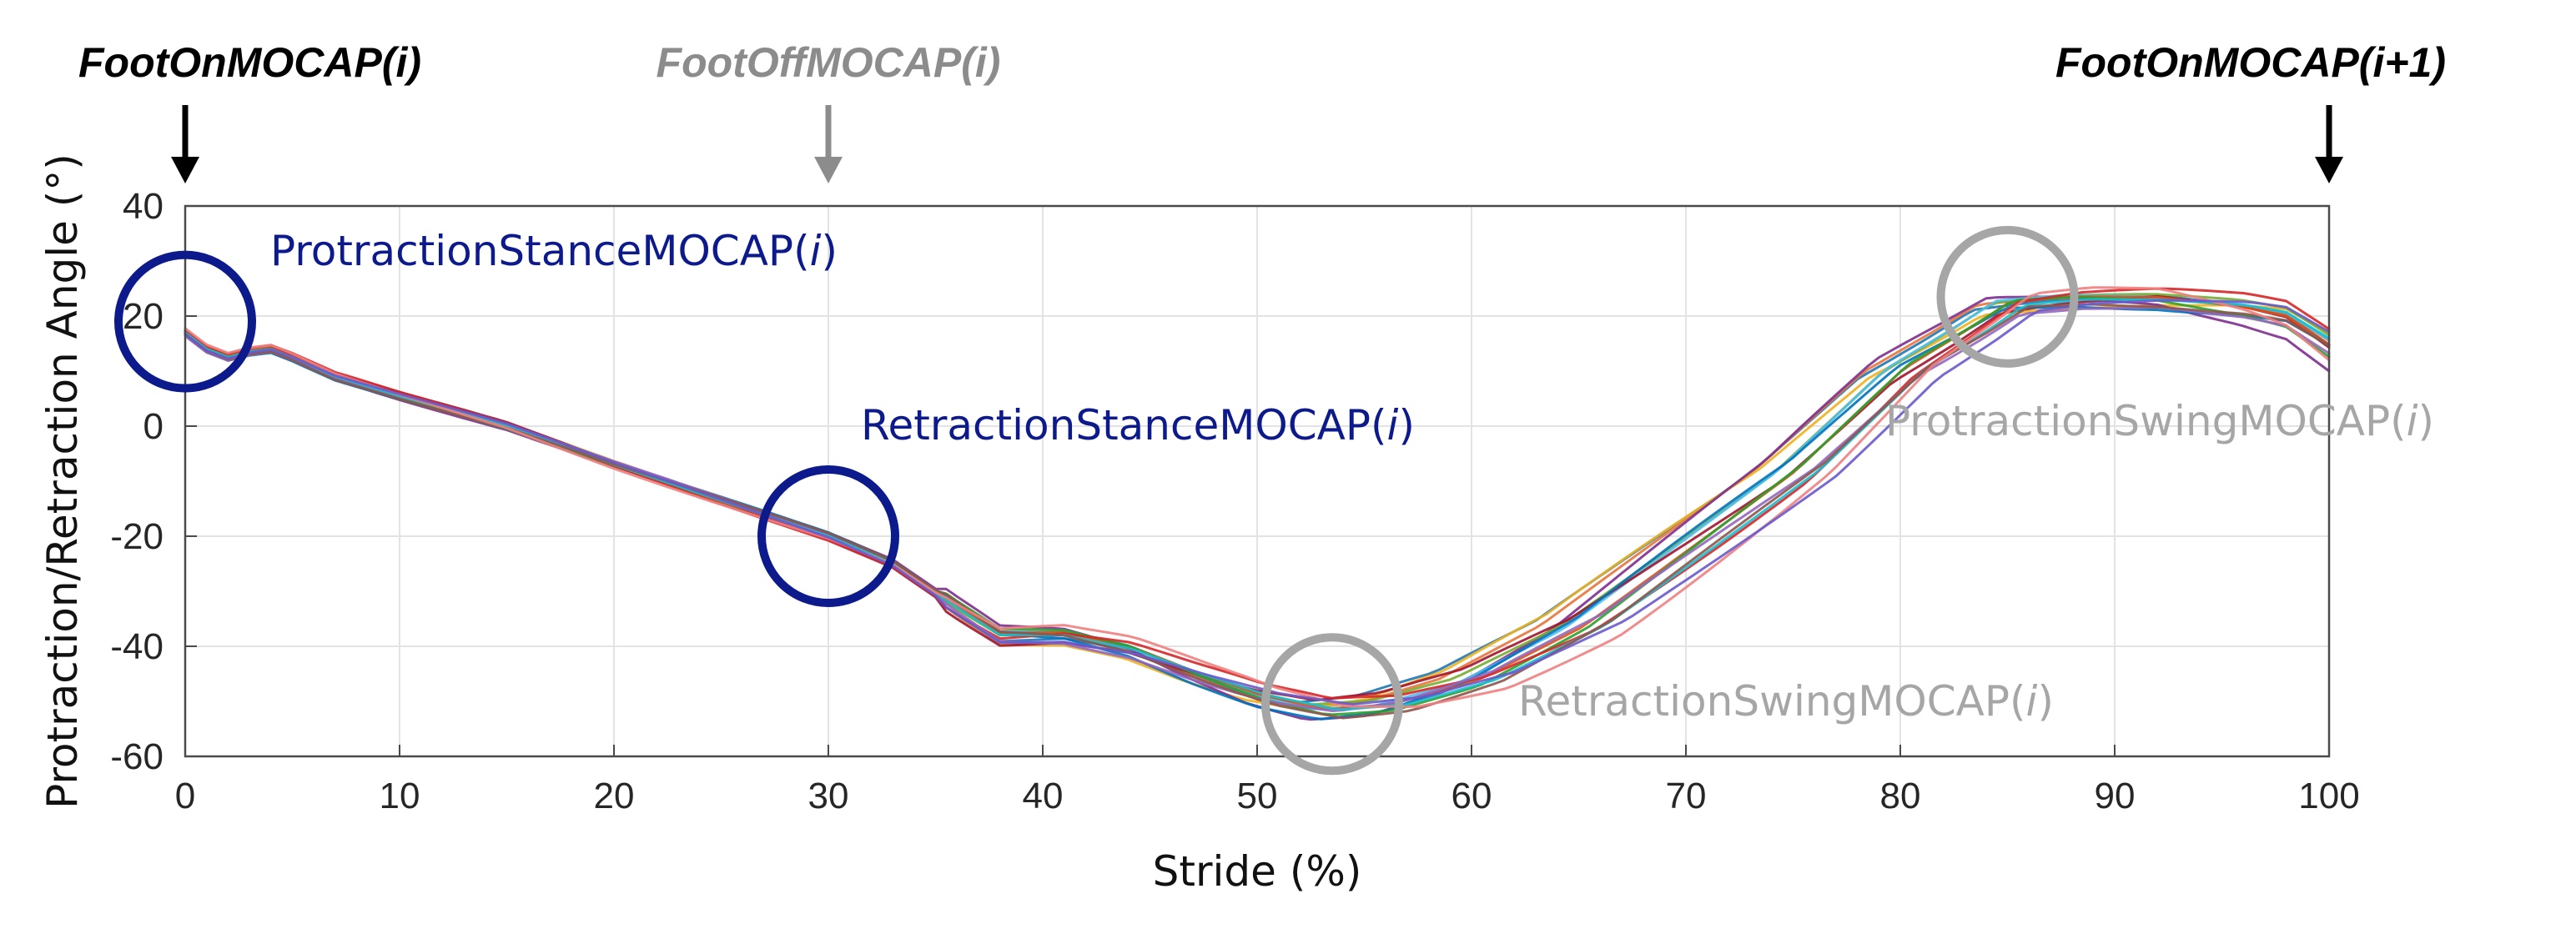 The height and width of the screenshot is (934, 2576). What do you see at coordinates (249, 62) in the screenshot?
I see `event-label: FootOnMOCAP(i)` at bounding box center [249, 62].